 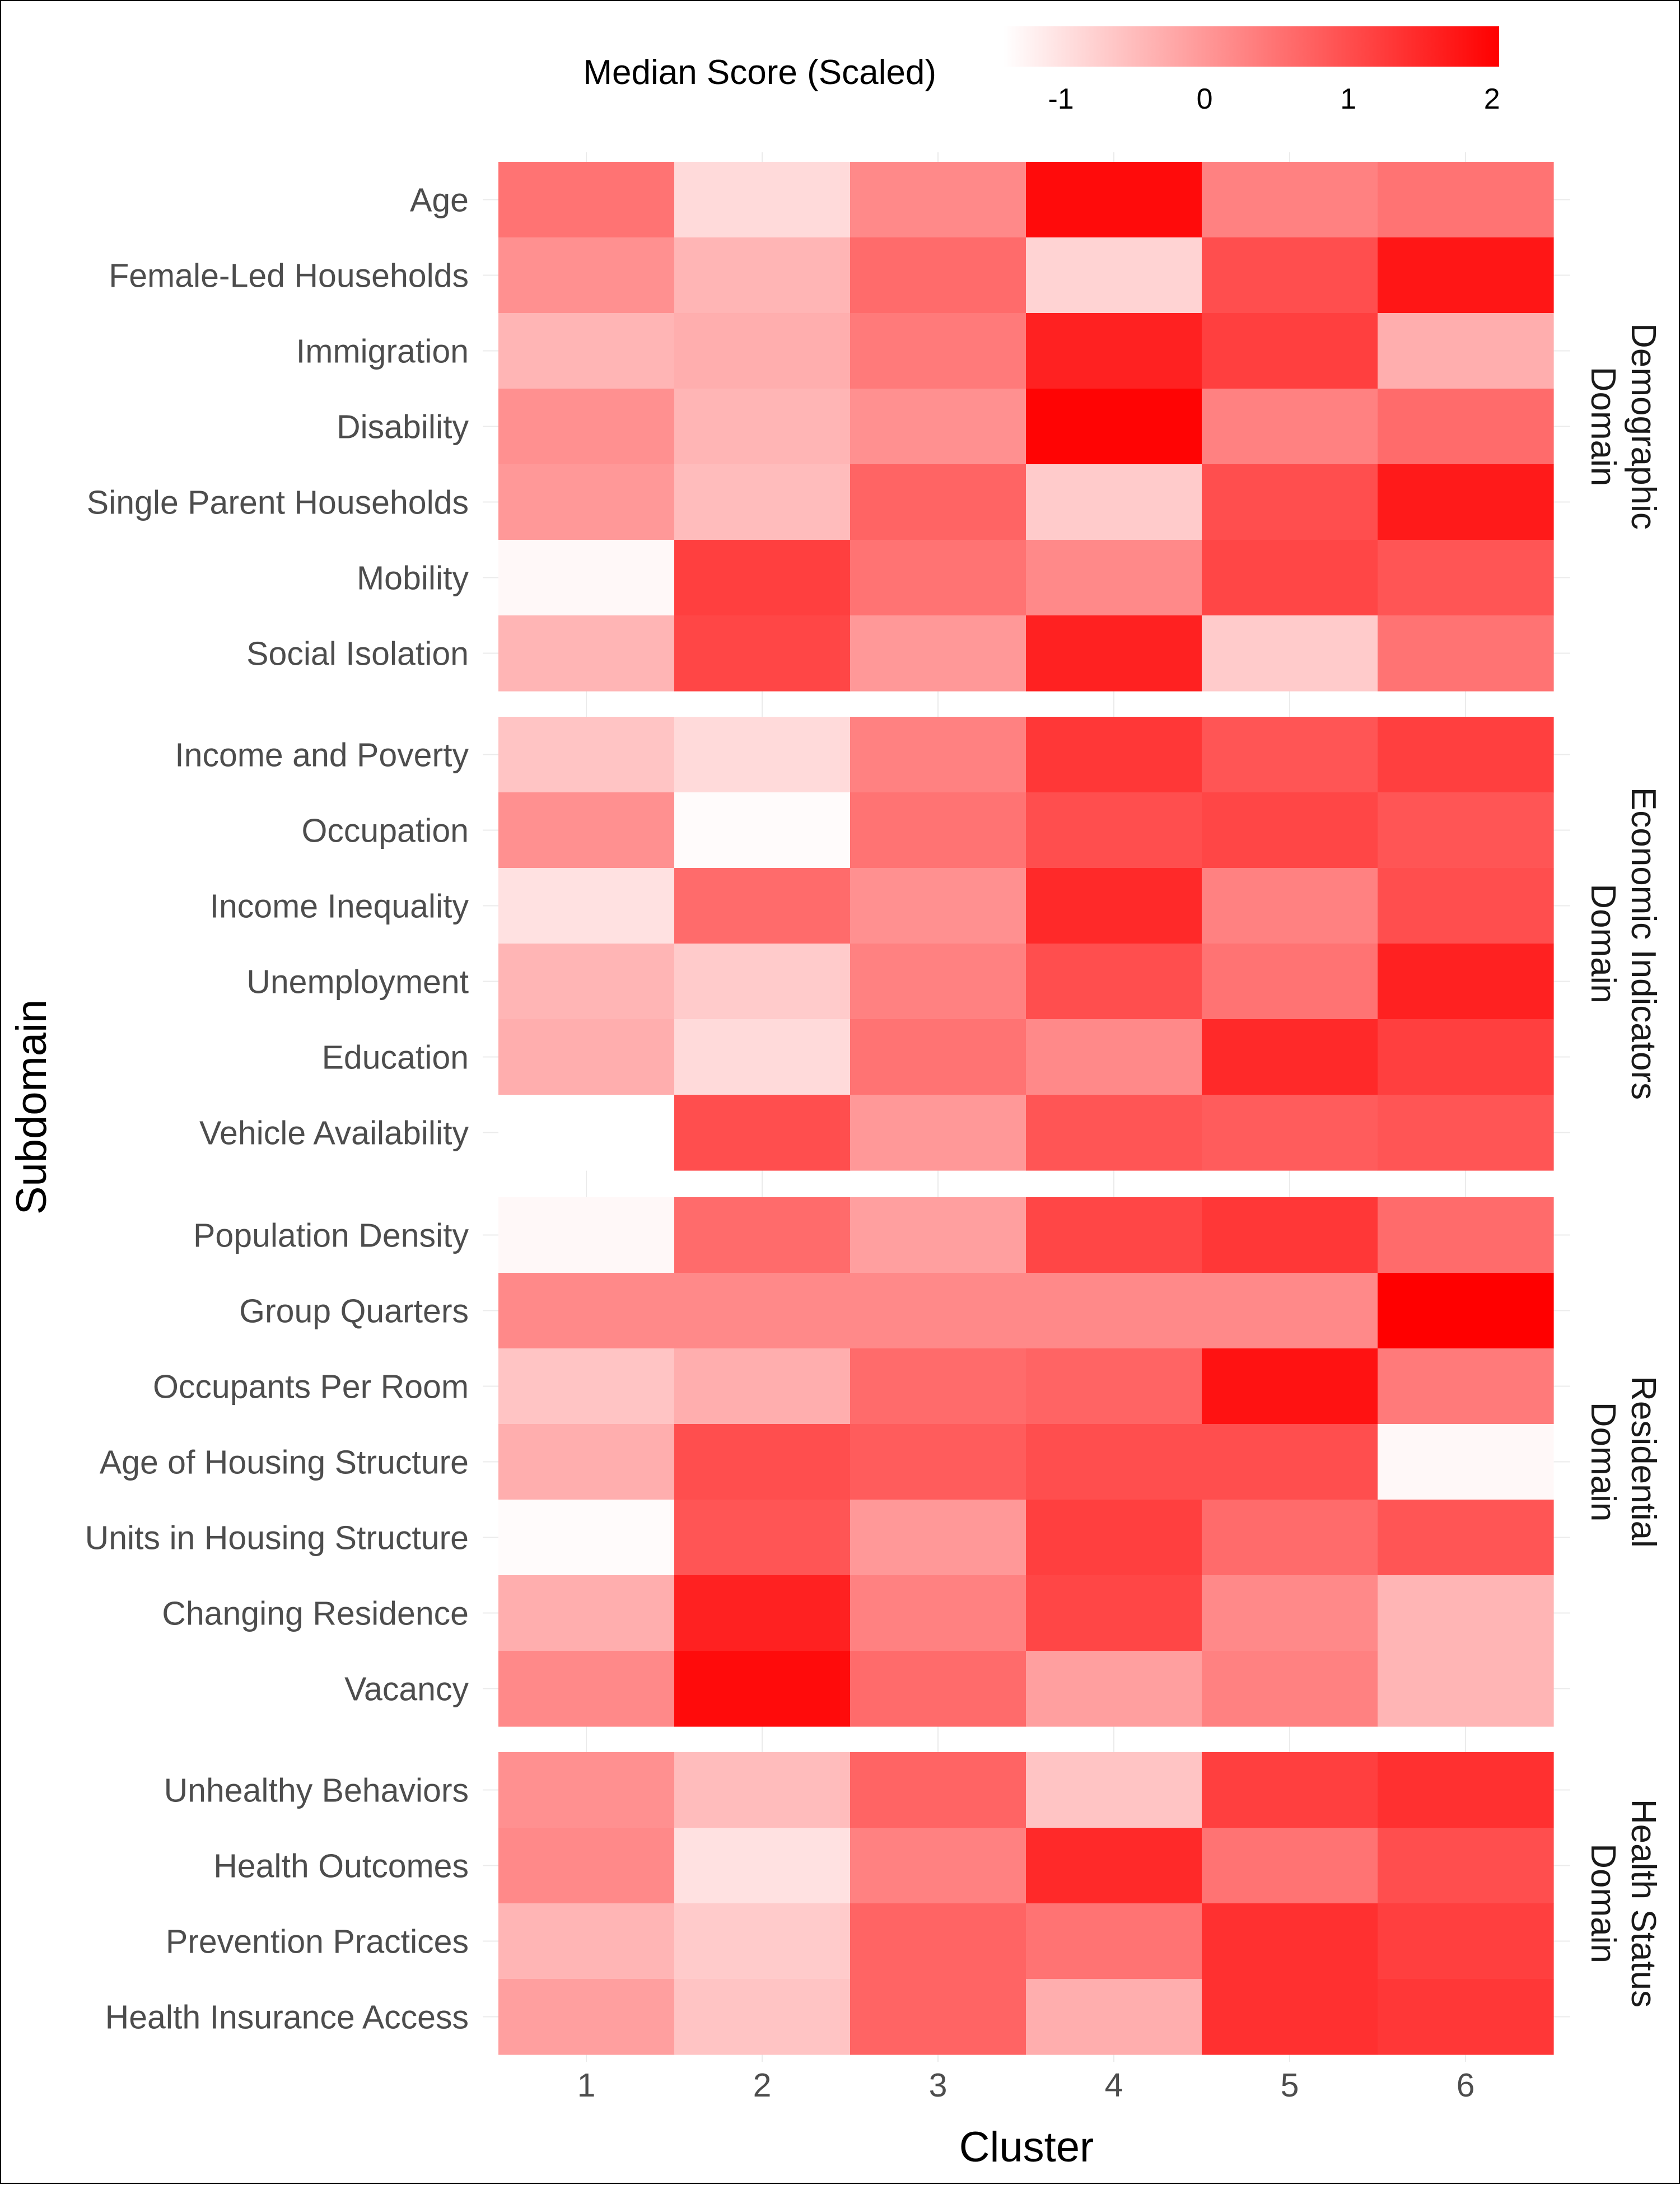 What do you see at coordinates (278, 502) in the screenshot?
I see `row-label: Single Parent Households` at bounding box center [278, 502].